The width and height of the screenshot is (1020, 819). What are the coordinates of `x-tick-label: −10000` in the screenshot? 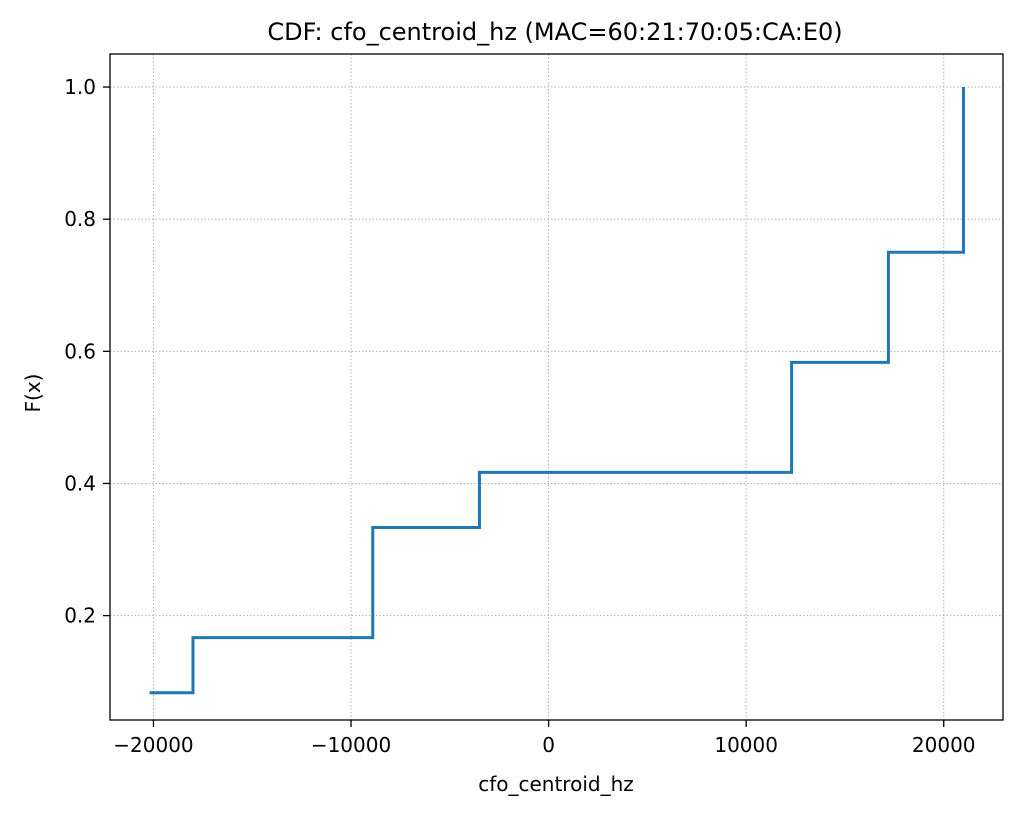 It's located at (351, 745).